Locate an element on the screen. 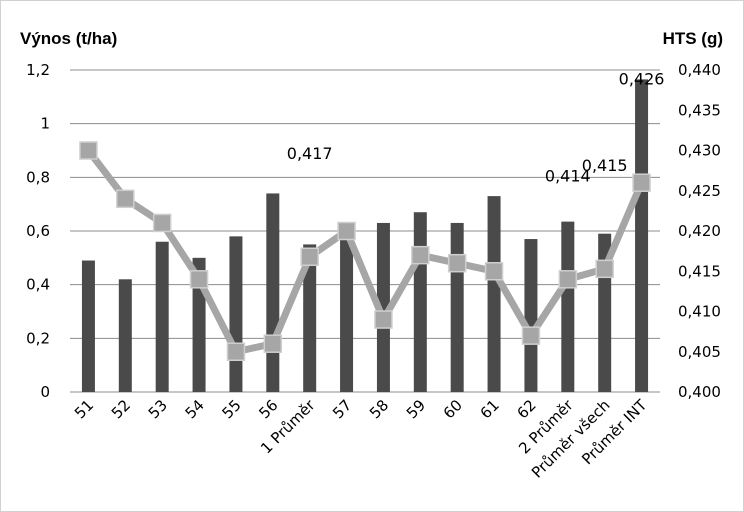 The image size is (744, 512). x-tick-label: 57 is located at coordinates (342, 409).